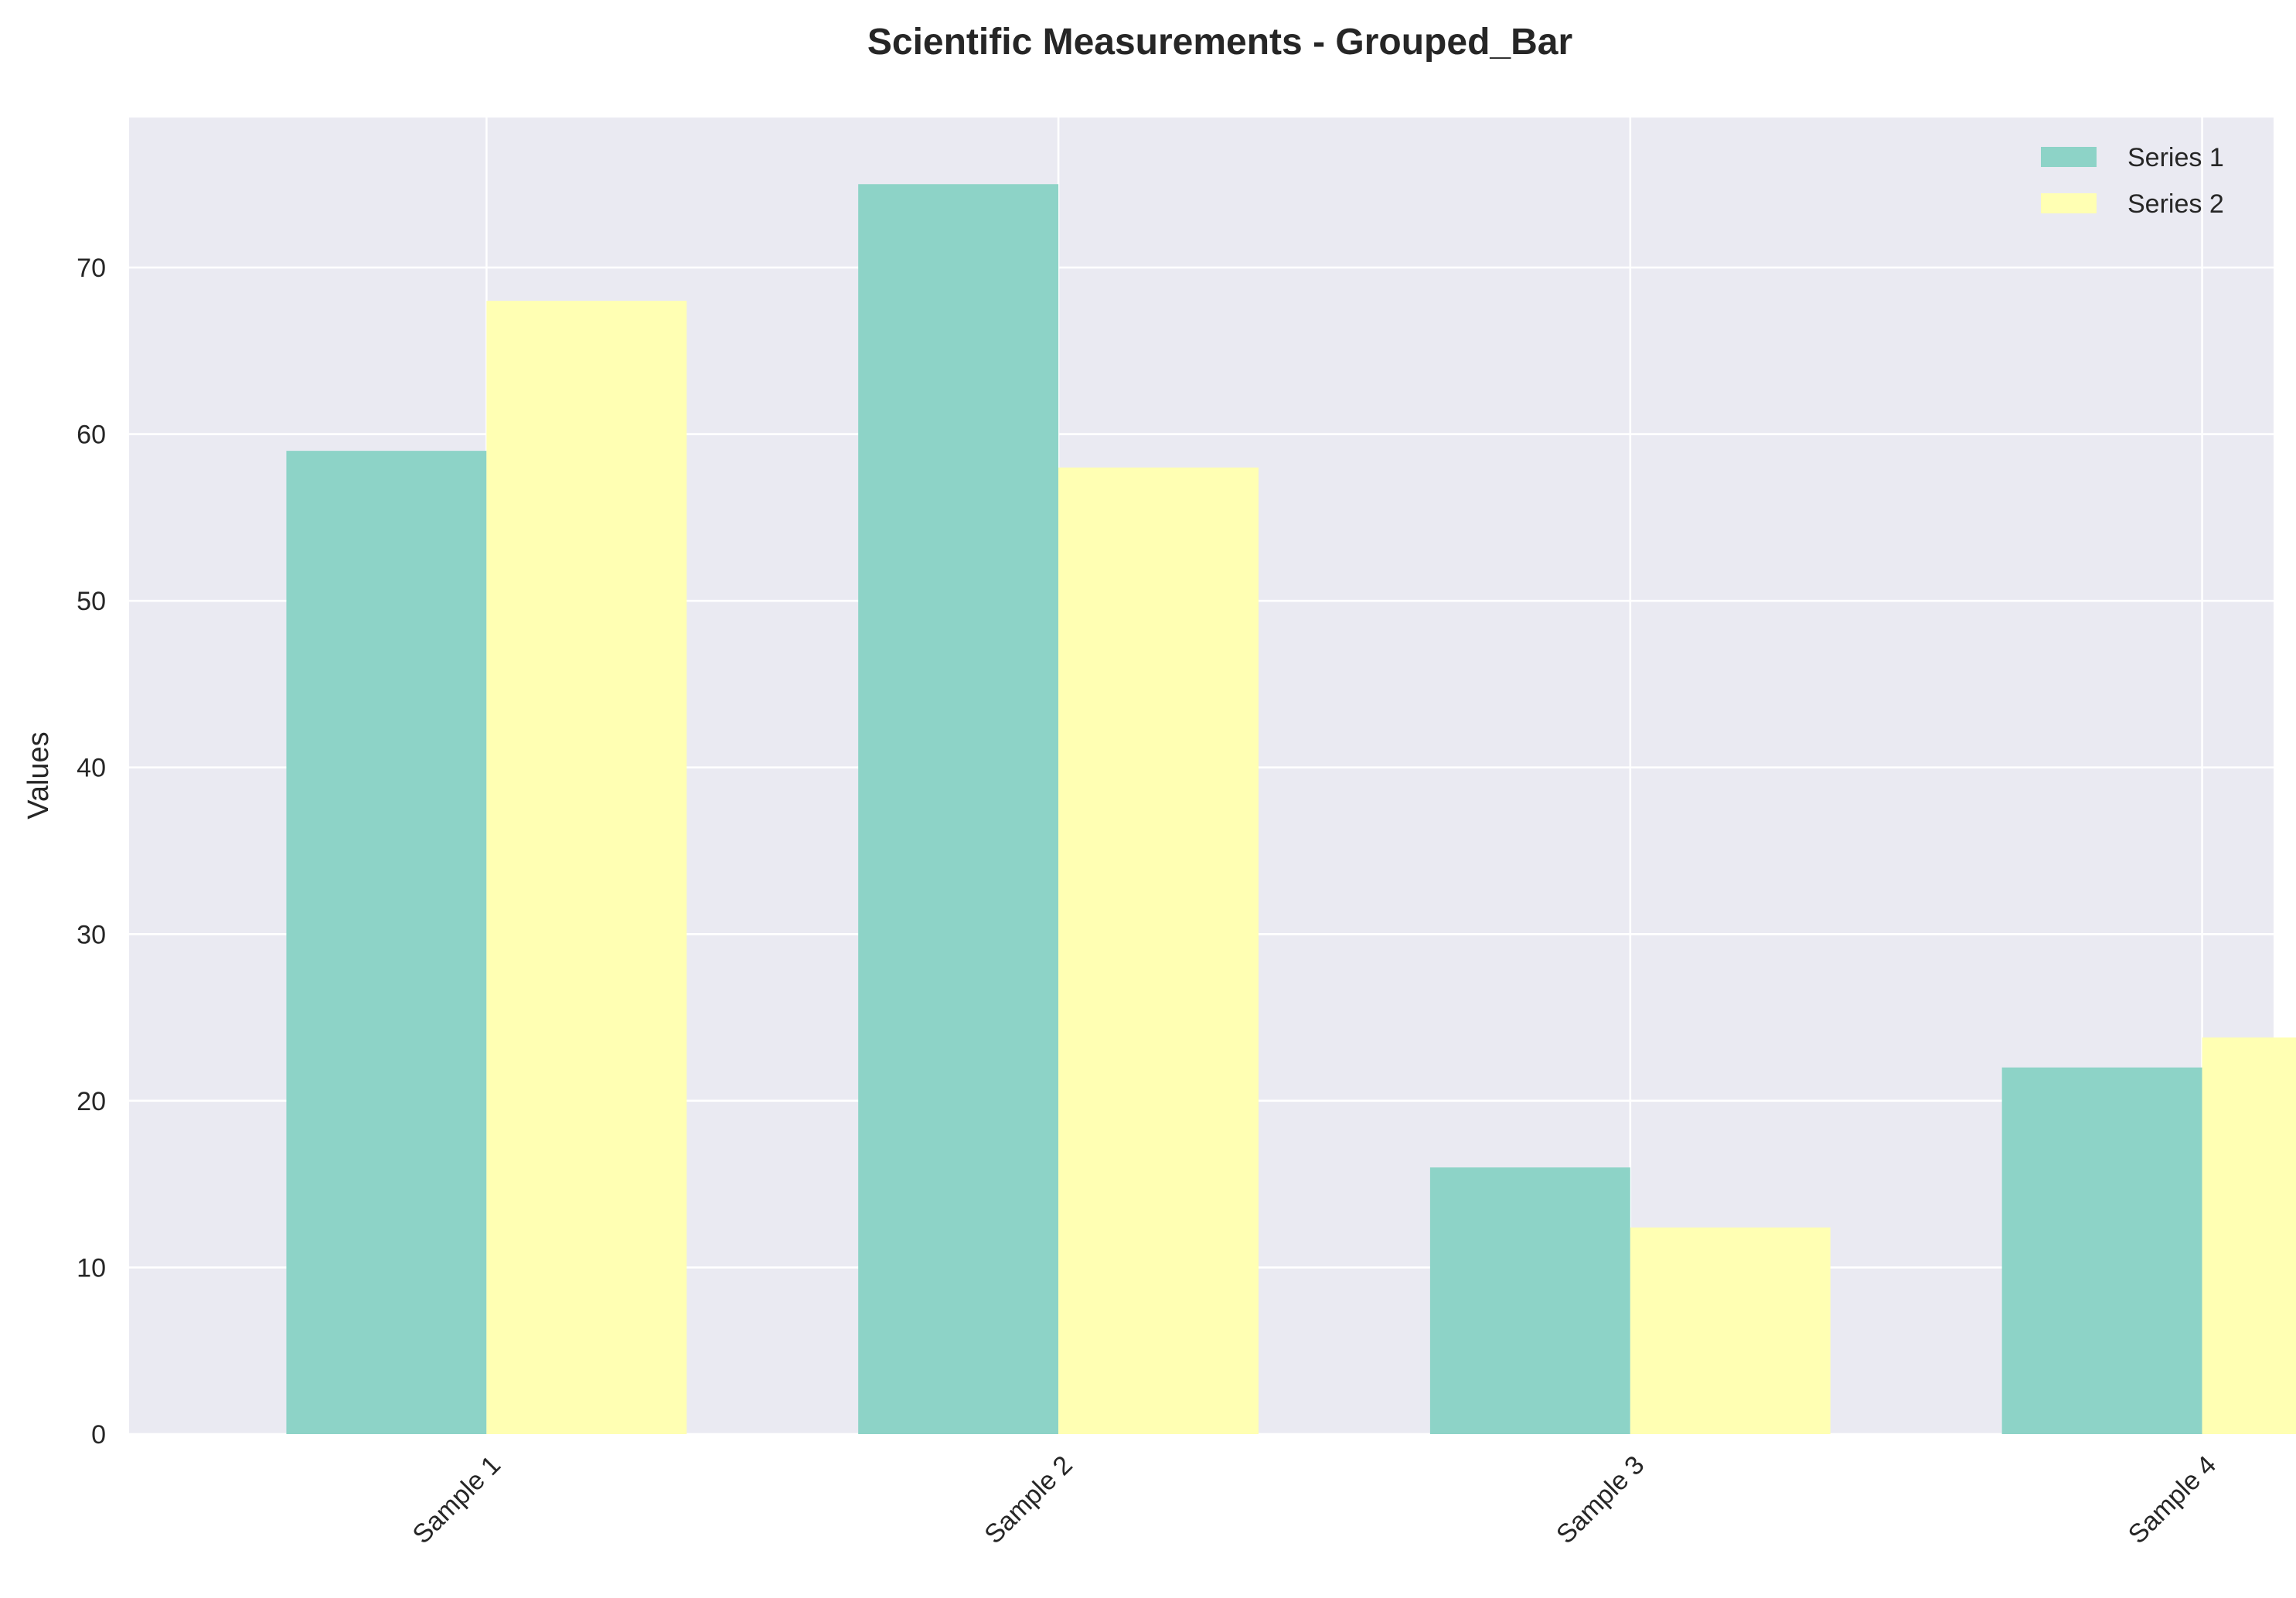 Image resolution: width=2296 pixels, height=1598 pixels. Describe the element at coordinates (2172, 1499) in the screenshot. I see `x-tick-label: Sample 4` at that location.